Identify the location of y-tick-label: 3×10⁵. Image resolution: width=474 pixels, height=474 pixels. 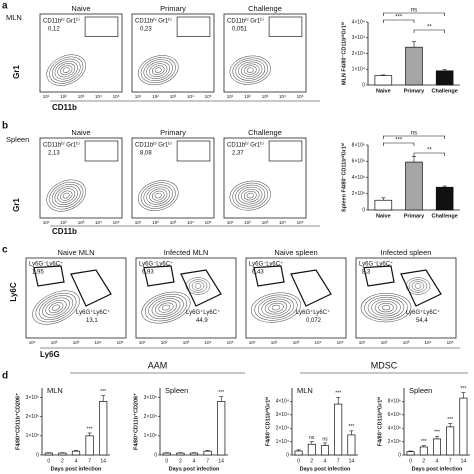
(150, 398).